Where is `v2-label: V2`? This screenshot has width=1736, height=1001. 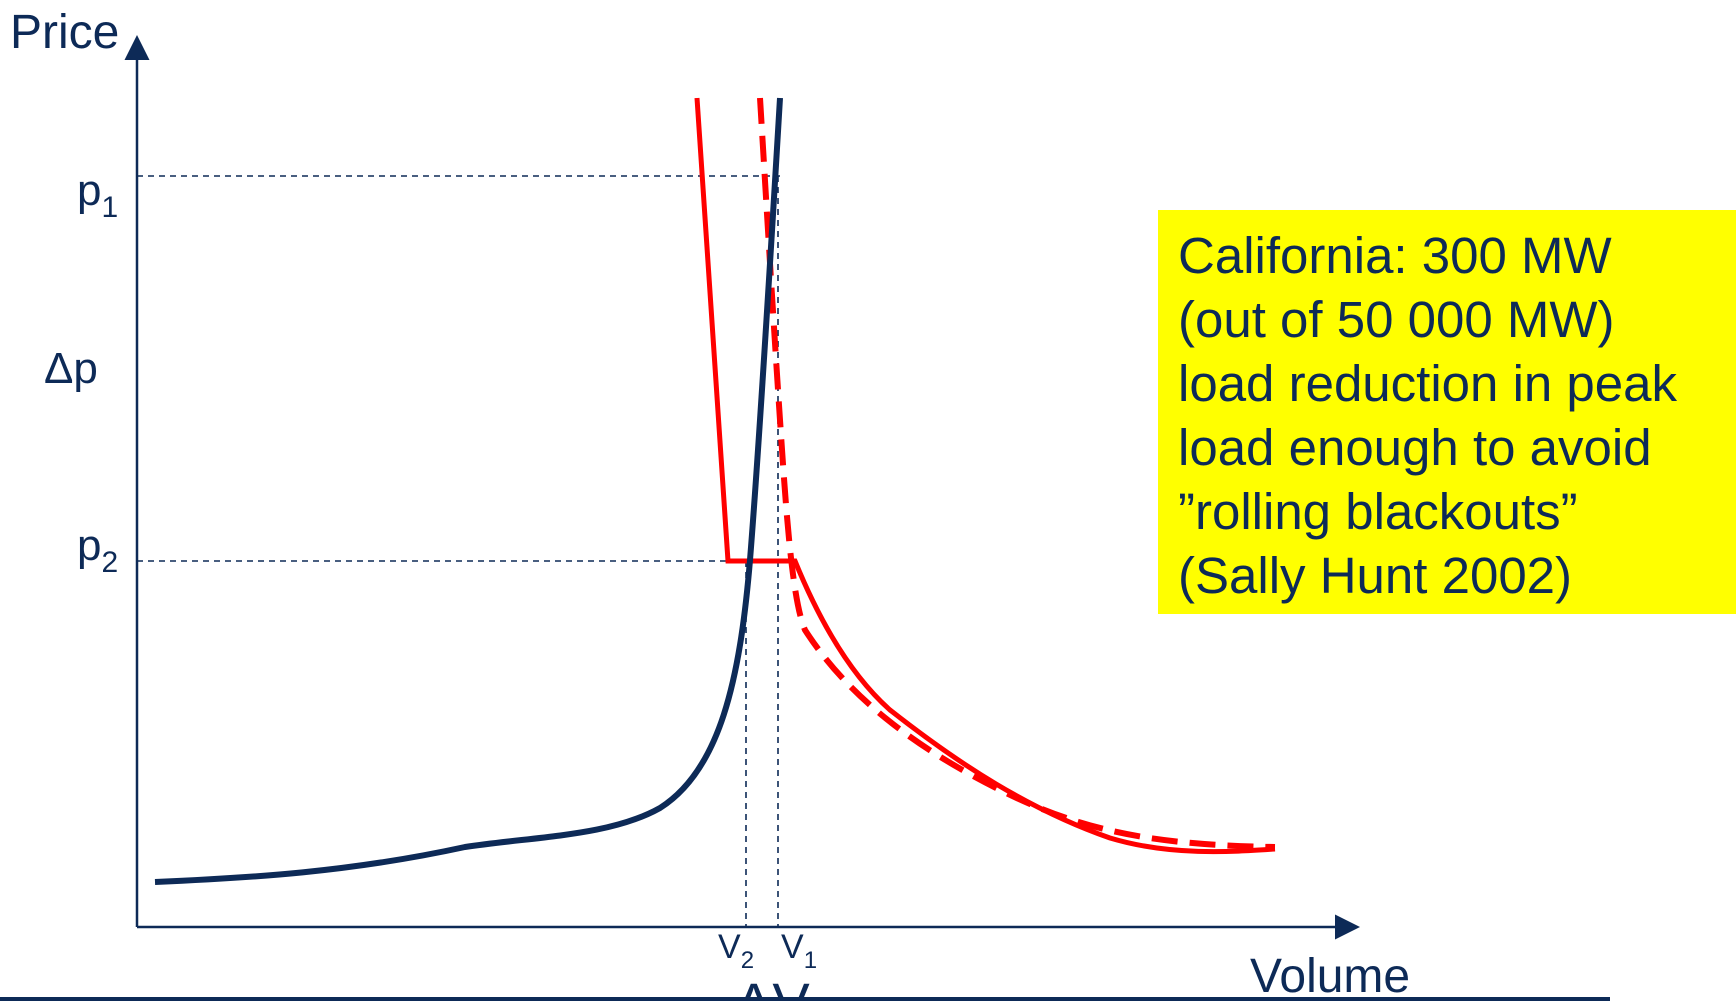
v2-label: V2 is located at coordinates (736, 951).